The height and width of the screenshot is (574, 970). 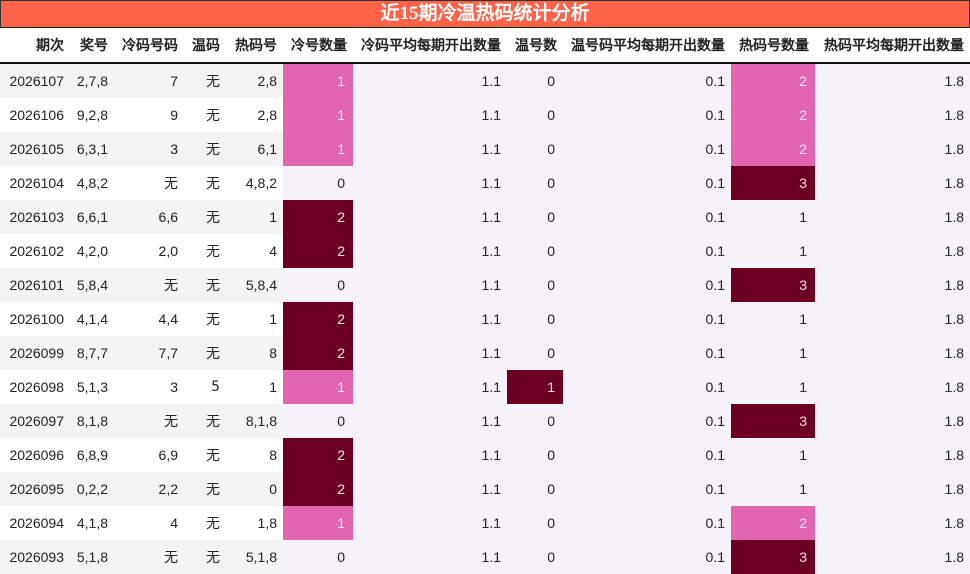 What do you see at coordinates (647, 46) in the screenshot?
I see `col-header-warm-avg: 温号码平均每期开出数量` at bounding box center [647, 46].